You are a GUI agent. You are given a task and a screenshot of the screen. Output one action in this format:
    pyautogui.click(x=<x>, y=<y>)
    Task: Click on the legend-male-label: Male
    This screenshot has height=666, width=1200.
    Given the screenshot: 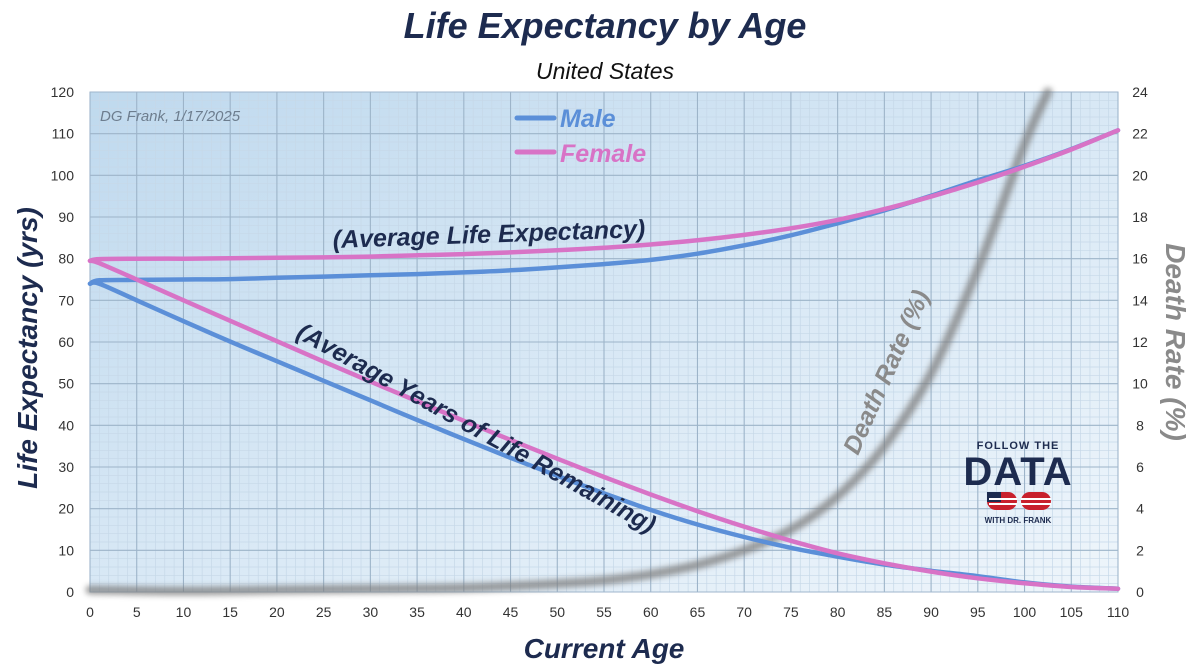 What is the action you would take?
    pyautogui.click(x=588, y=119)
    